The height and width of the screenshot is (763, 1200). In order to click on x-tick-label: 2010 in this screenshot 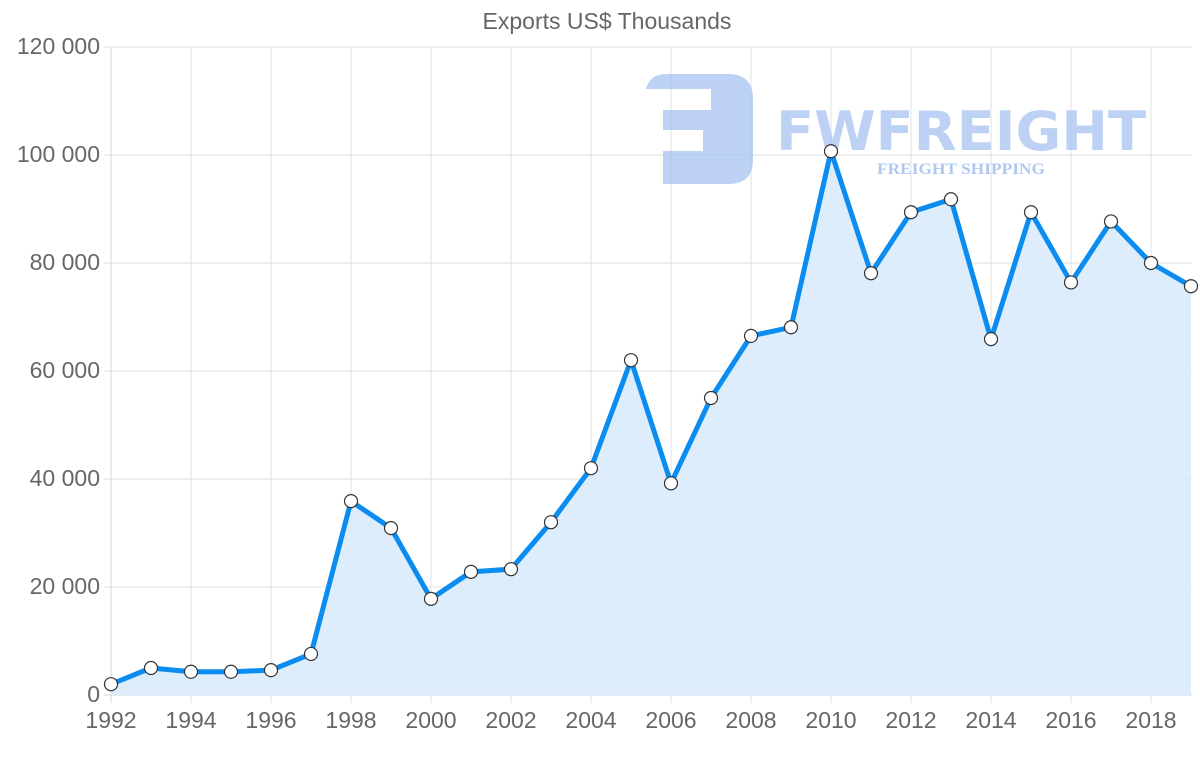, I will do `click(831, 720)`.